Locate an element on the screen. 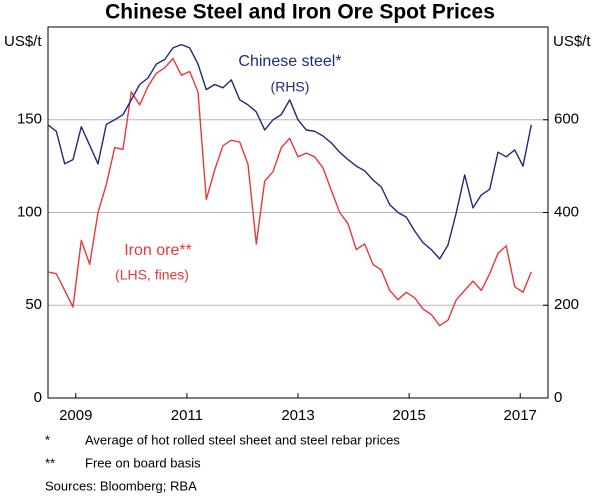 The height and width of the screenshot is (497, 600). annotation: (RHS) is located at coordinates (290, 87).